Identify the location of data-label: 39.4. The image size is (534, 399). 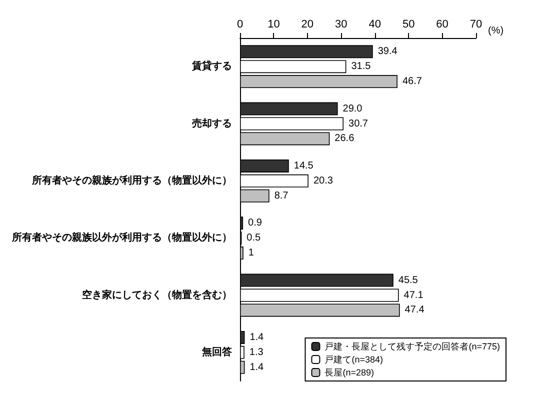
(388, 52).